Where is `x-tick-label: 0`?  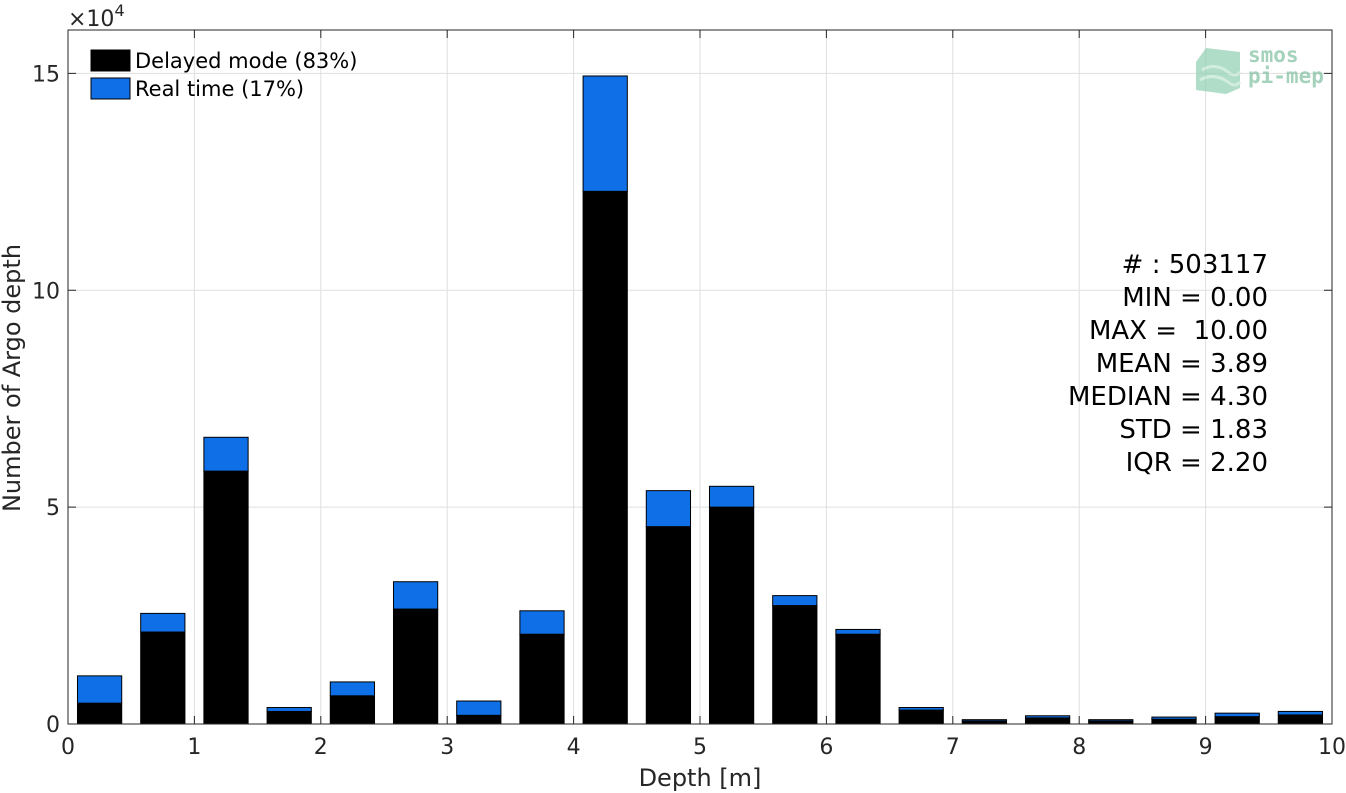 x-tick-label: 0 is located at coordinates (68, 747).